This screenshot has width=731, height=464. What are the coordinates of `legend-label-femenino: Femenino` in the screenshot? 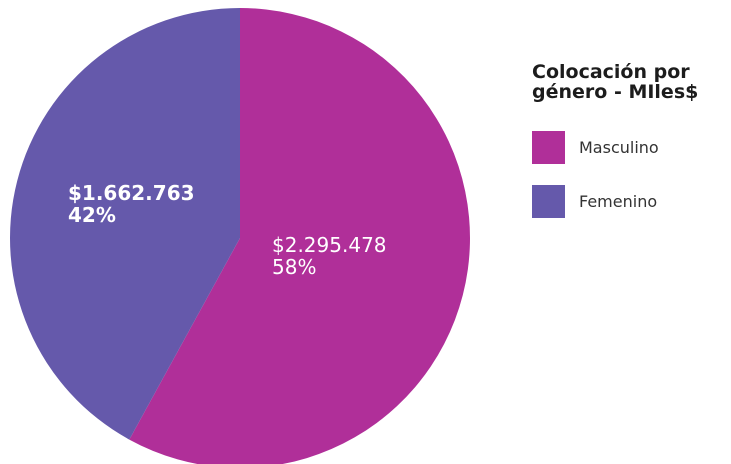 It's located at (618, 201).